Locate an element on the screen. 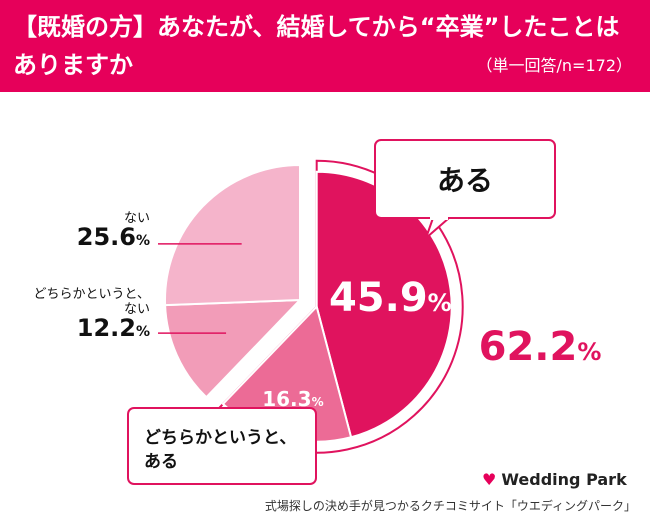 The image size is (650, 526). callout-pointer-aru is located at coordinates (436, 229).